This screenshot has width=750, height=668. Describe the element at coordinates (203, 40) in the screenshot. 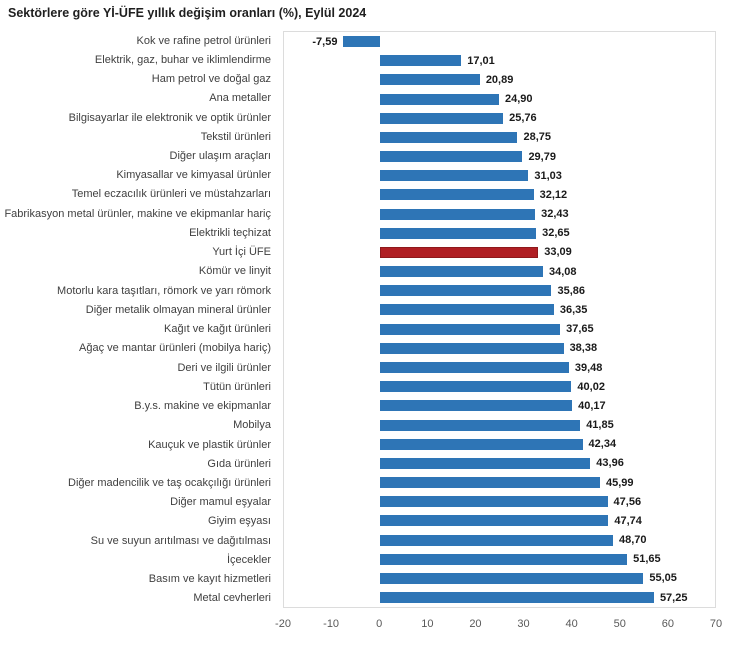

I see `category-label: Kok ve rafine petrol ürünleri` at that location.